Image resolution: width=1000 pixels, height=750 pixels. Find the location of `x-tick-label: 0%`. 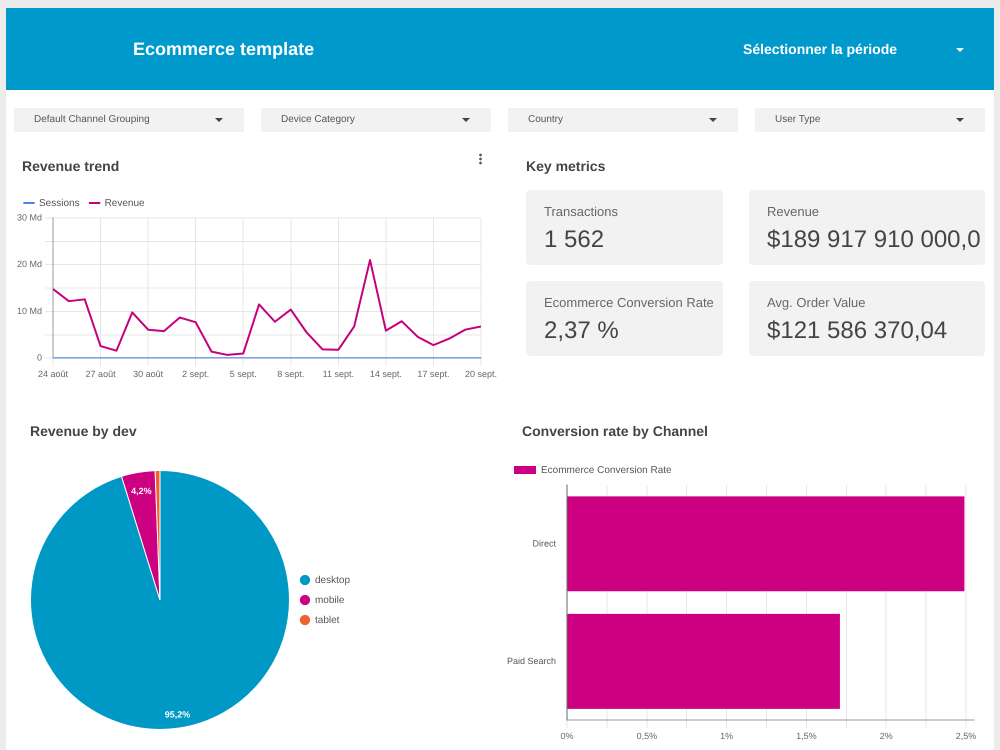

x-tick-label: 0% is located at coordinates (567, 736).